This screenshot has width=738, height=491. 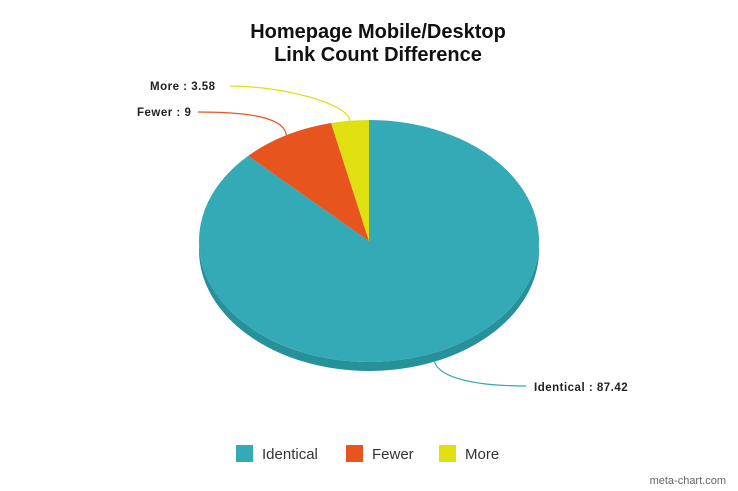 What do you see at coordinates (183, 87) in the screenshot?
I see `data-label-more: More : 3.58` at bounding box center [183, 87].